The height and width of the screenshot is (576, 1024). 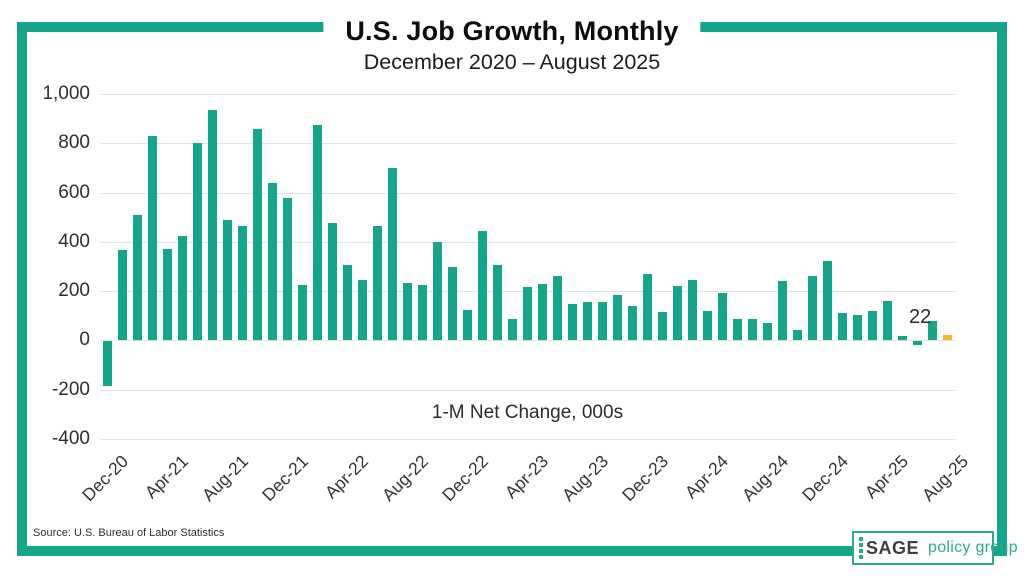 I want to click on chart-subtitle: December 2020 – August 2025, so click(x=512, y=62).